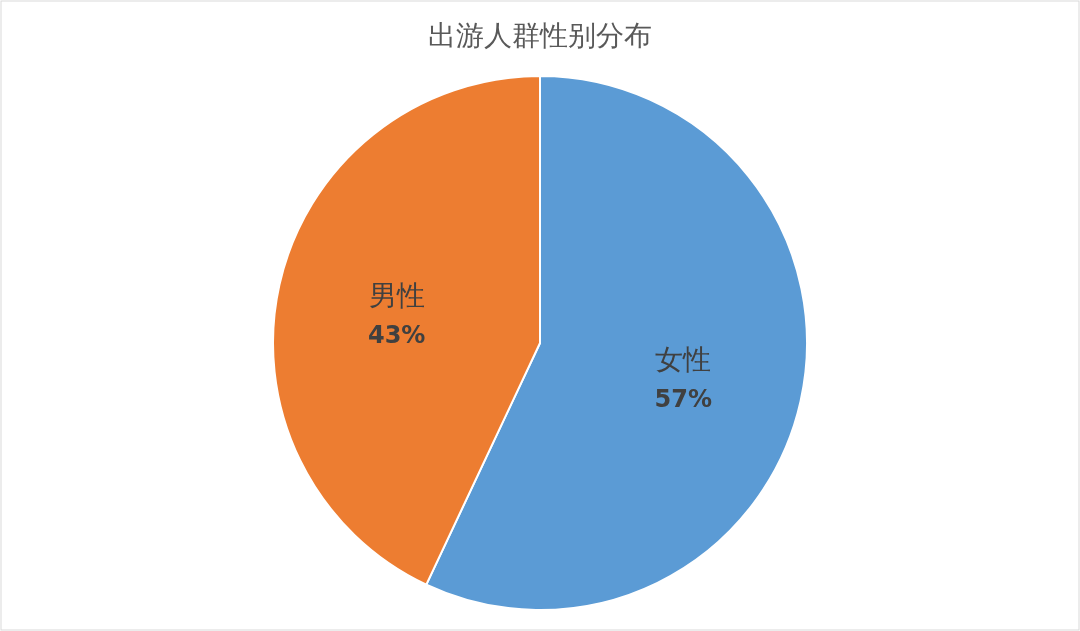 This screenshot has width=1080, height=631. What do you see at coordinates (396, 295) in the screenshot?
I see `slice-label: 男性` at bounding box center [396, 295].